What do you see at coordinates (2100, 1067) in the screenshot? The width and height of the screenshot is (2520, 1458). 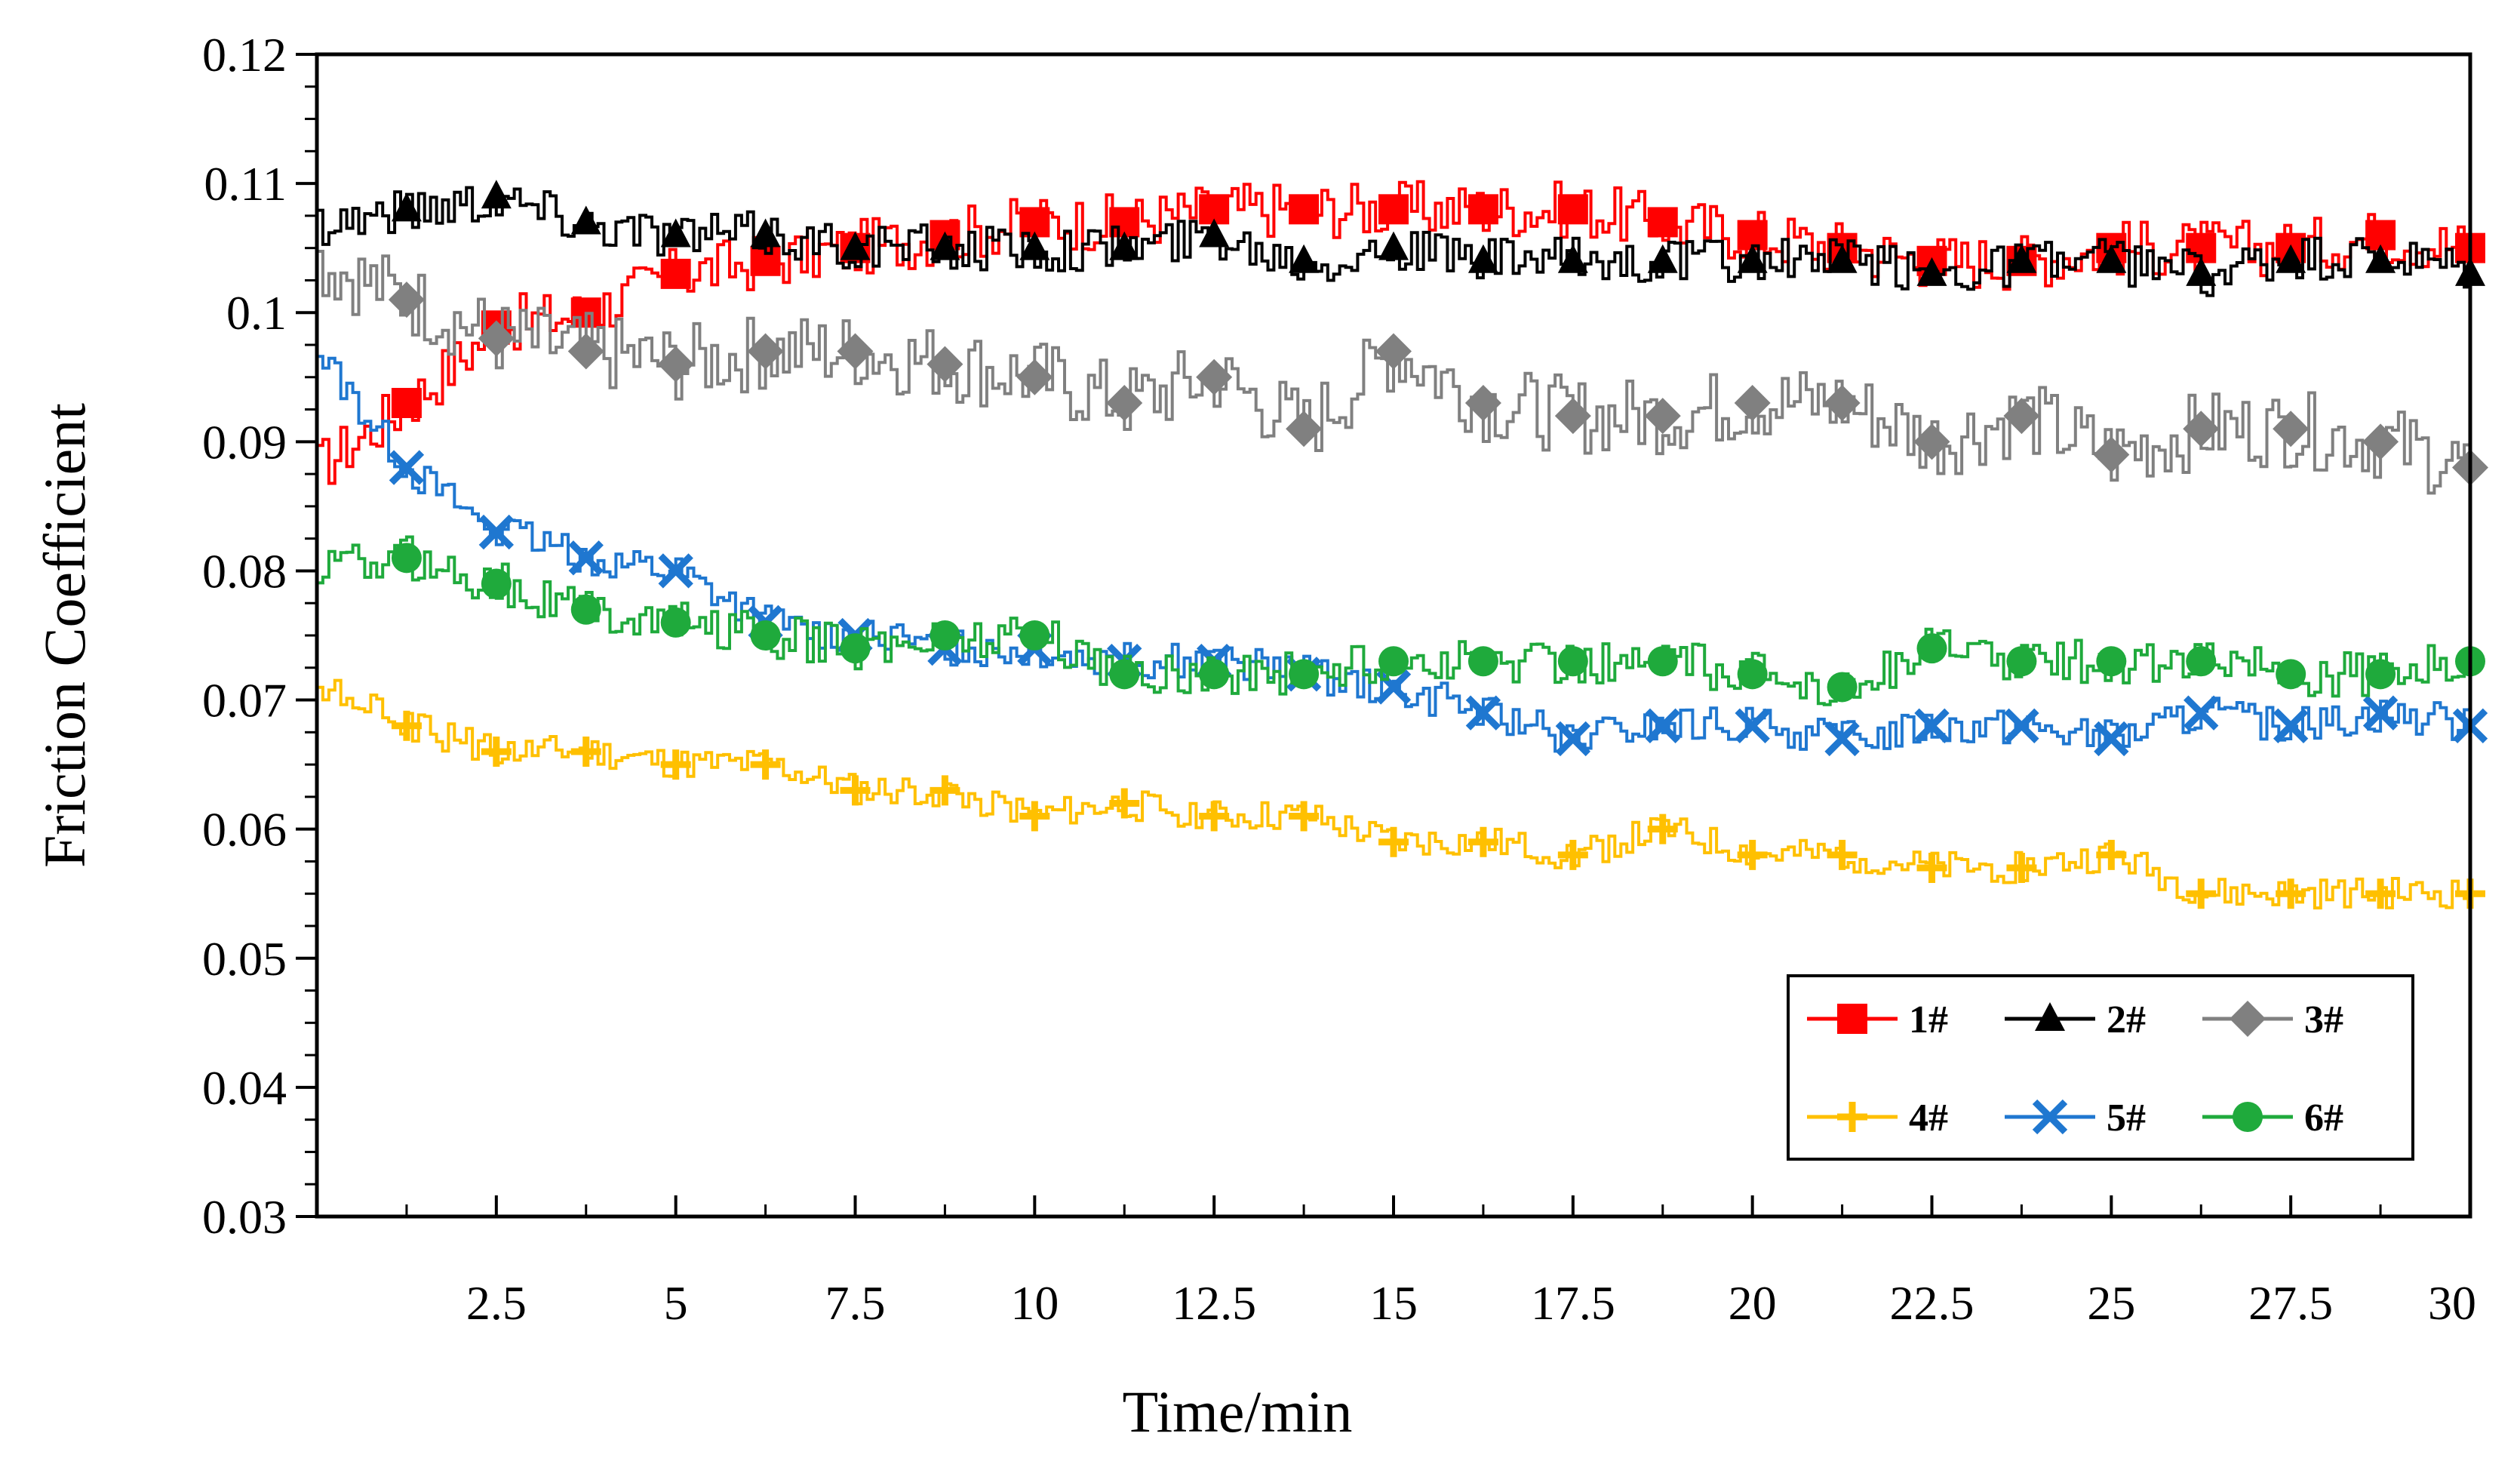 I see `legend: 1# 2# 3# 4# 5# 6#` at bounding box center [2100, 1067].